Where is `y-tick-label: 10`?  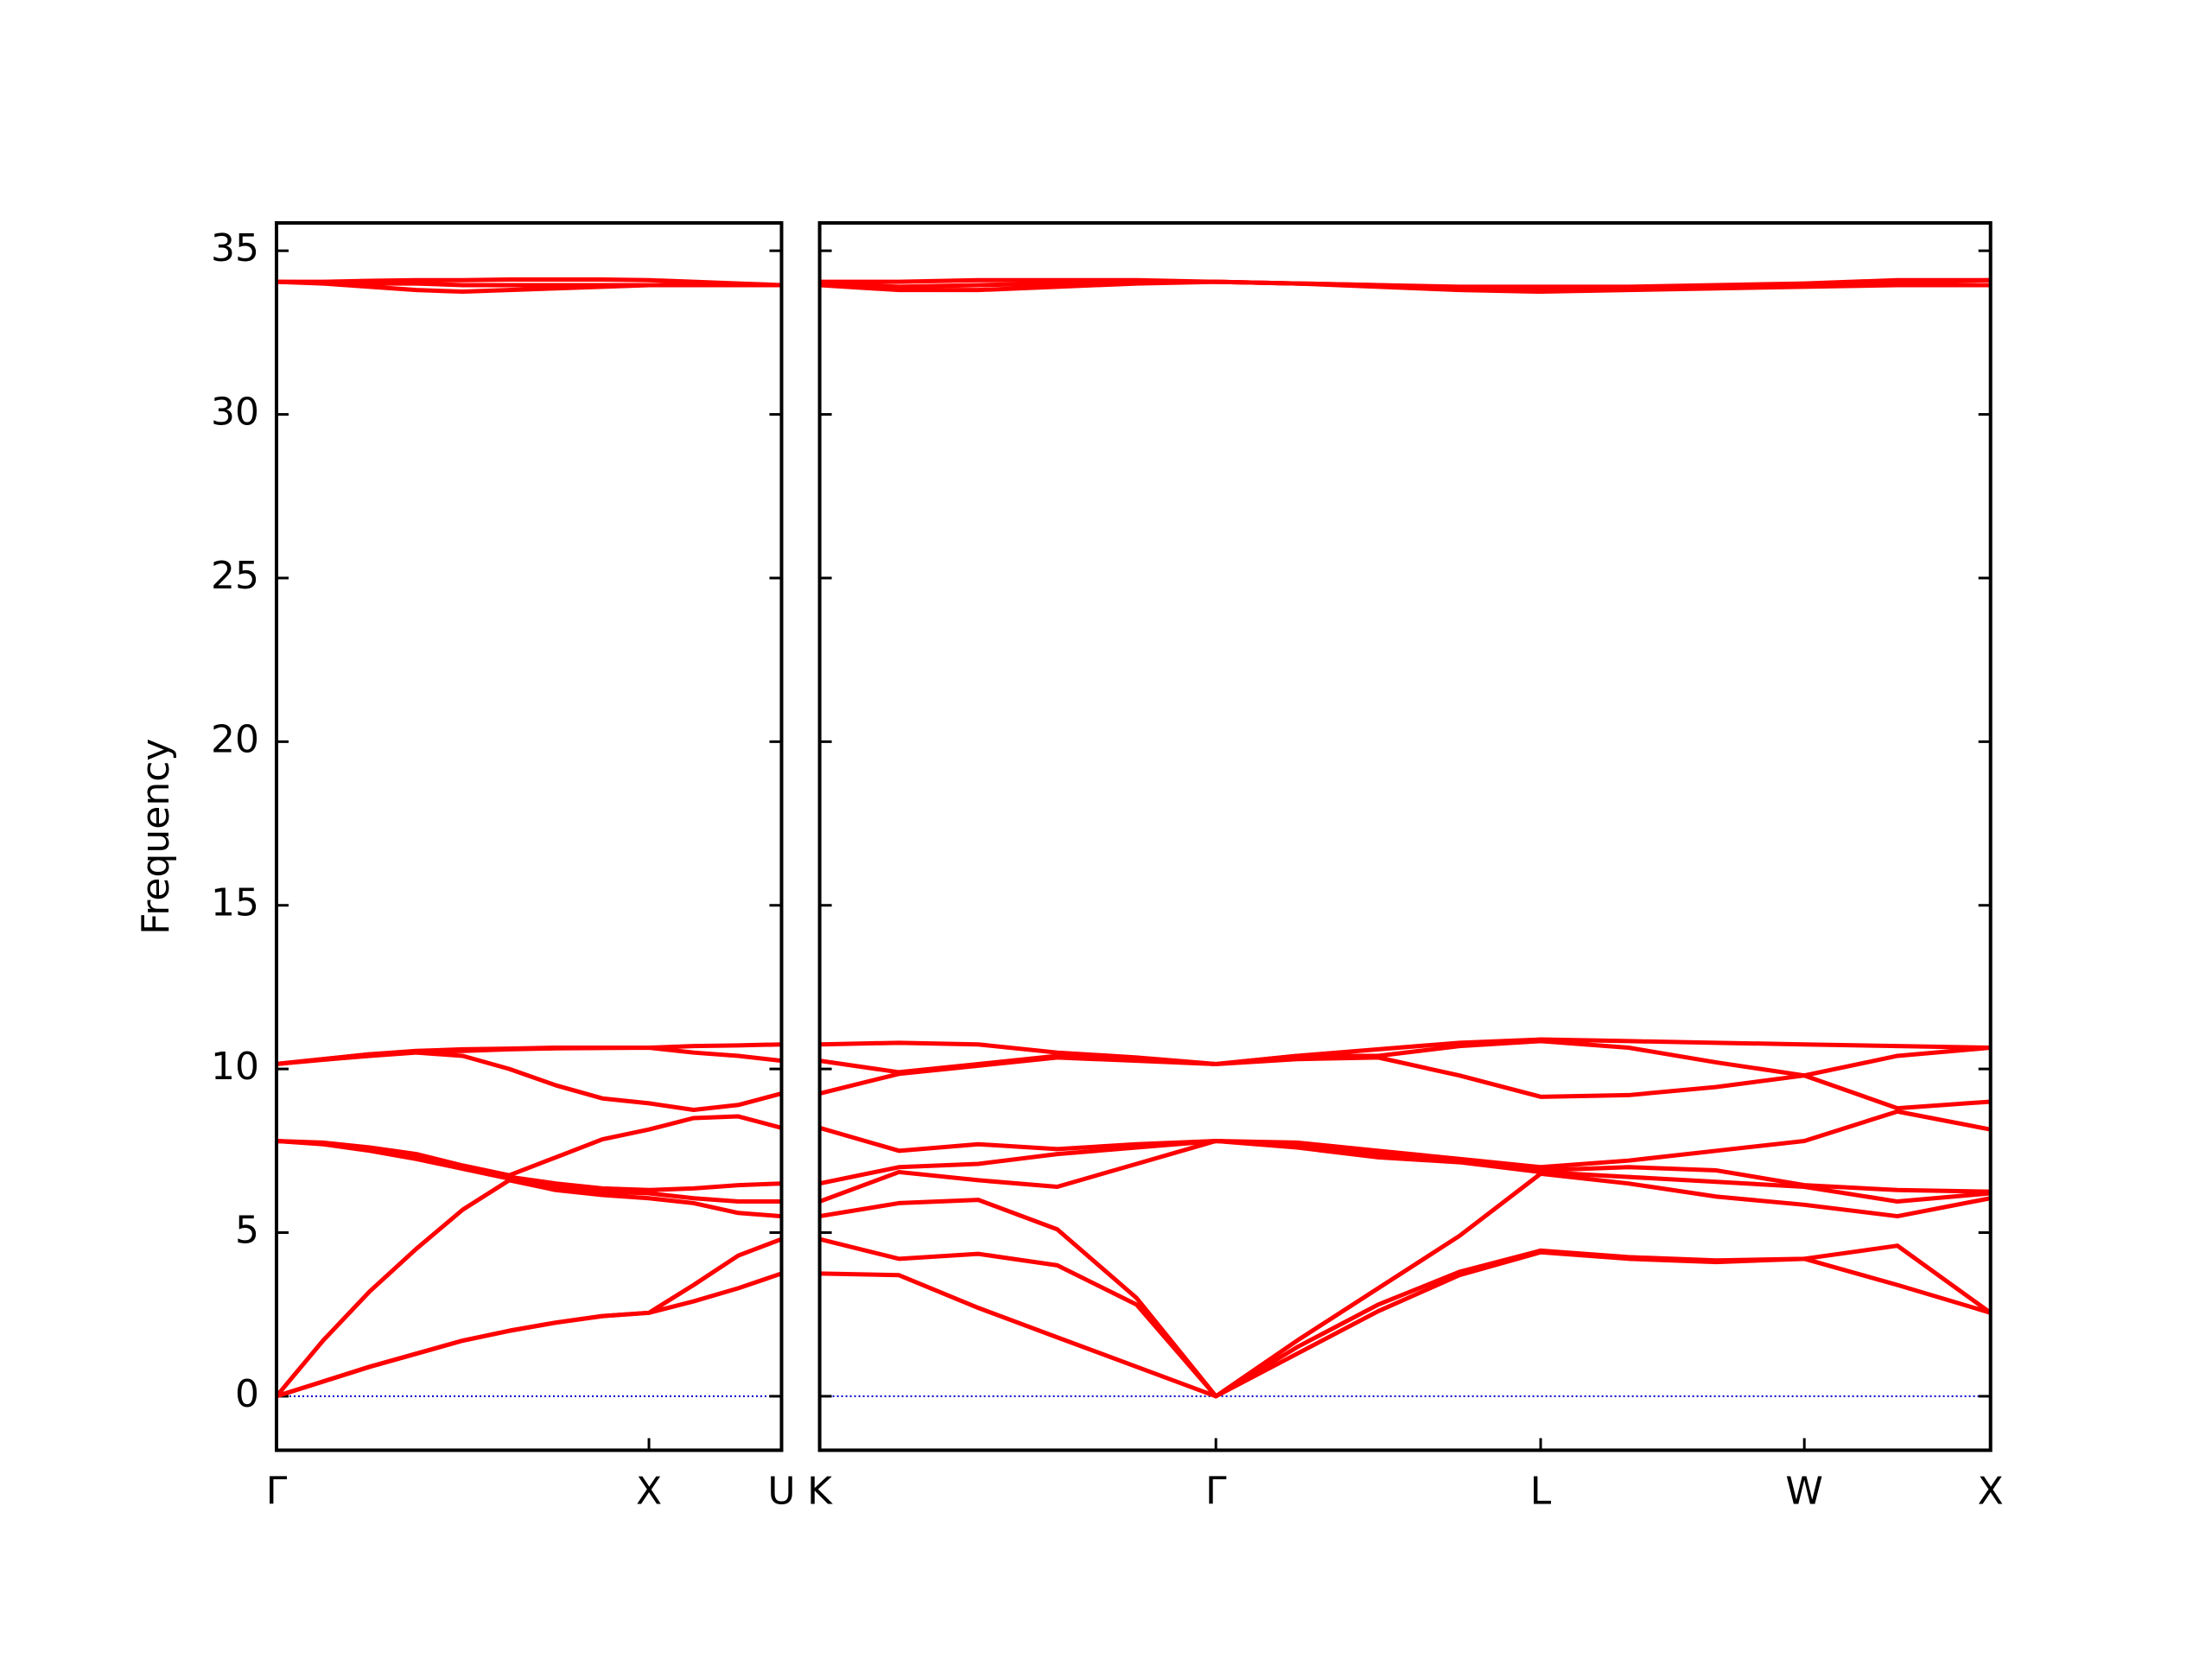
y-tick-label: 10 is located at coordinates (235, 1067).